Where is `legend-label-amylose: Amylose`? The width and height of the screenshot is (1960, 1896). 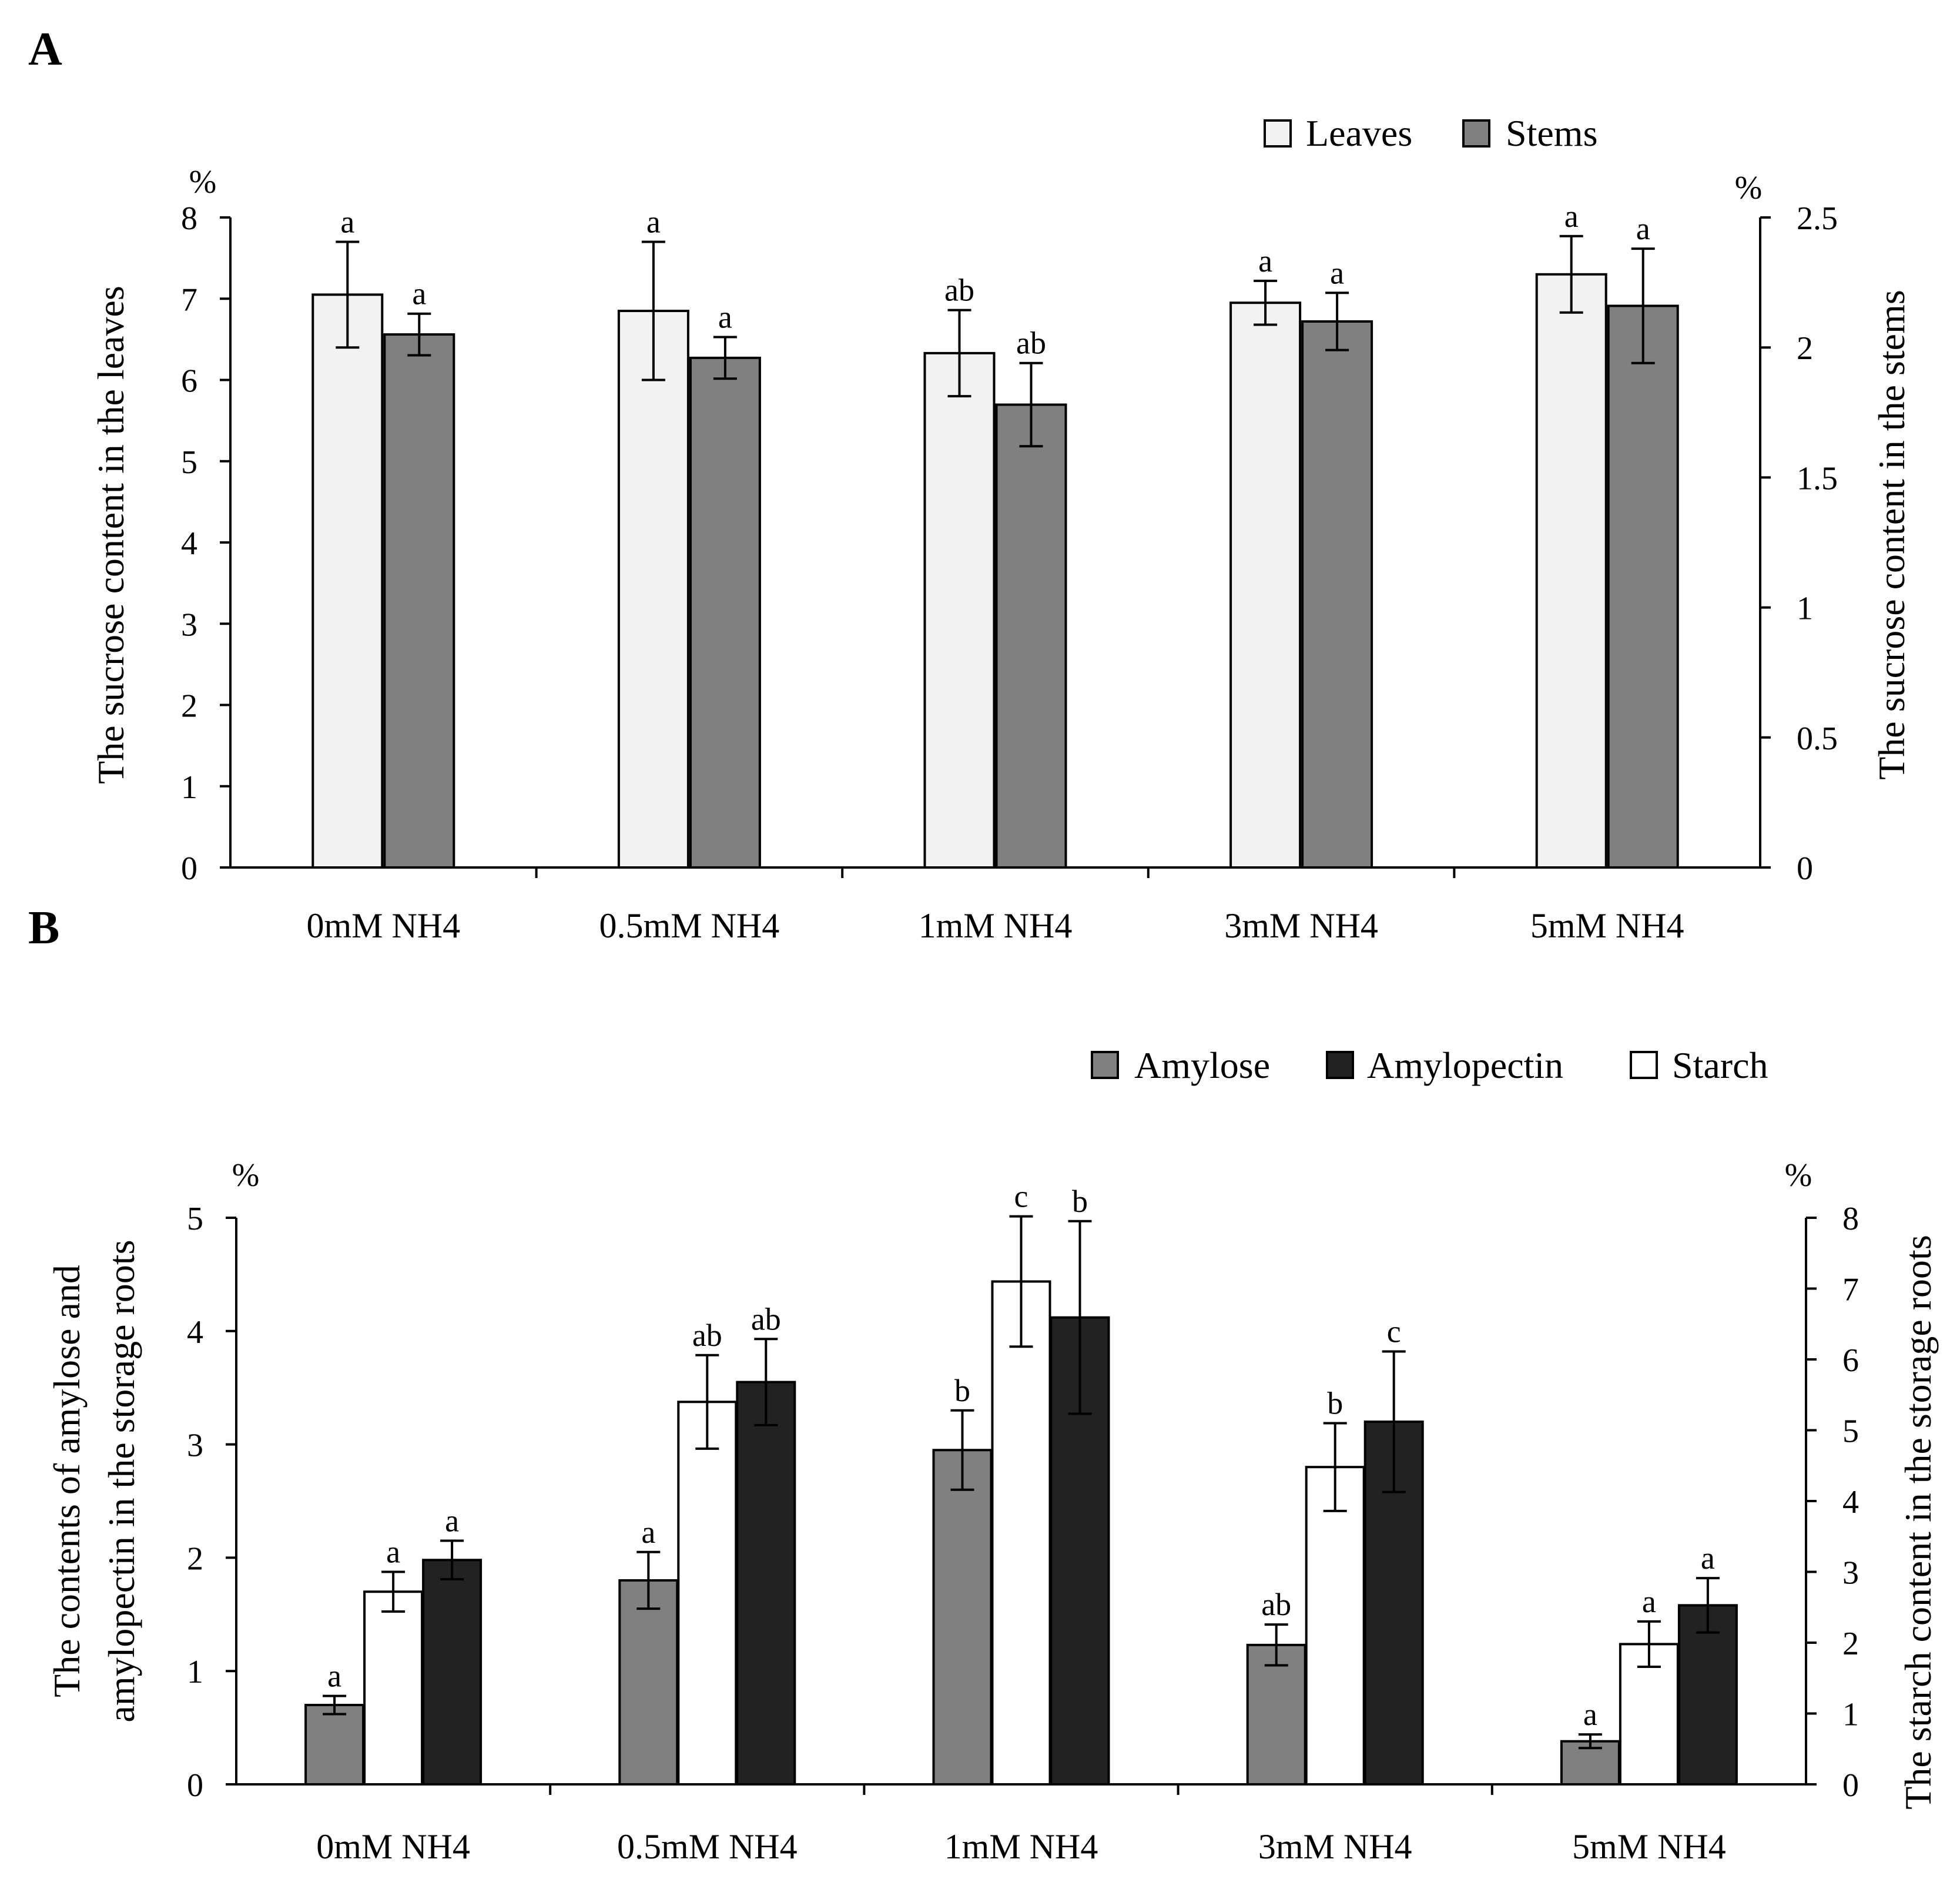 legend-label-amylose: Amylose is located at coordinates (1202, 1065).